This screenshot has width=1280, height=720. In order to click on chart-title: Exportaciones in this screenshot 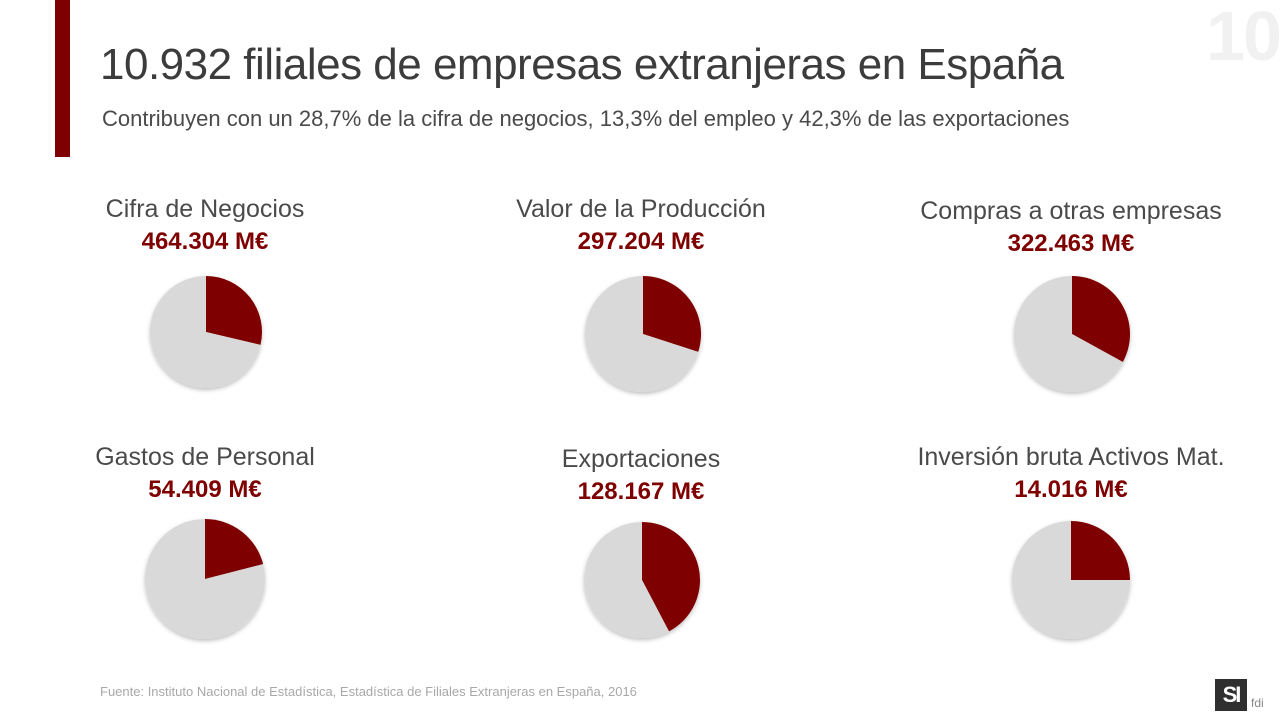, I will do `click(641, 459)`.